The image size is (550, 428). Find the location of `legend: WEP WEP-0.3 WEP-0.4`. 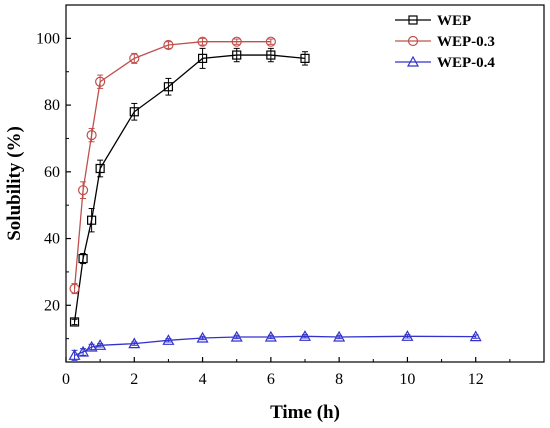

legend: WEP WEP-0.3 WEP-0.4 is located at coordinates (445, 42).